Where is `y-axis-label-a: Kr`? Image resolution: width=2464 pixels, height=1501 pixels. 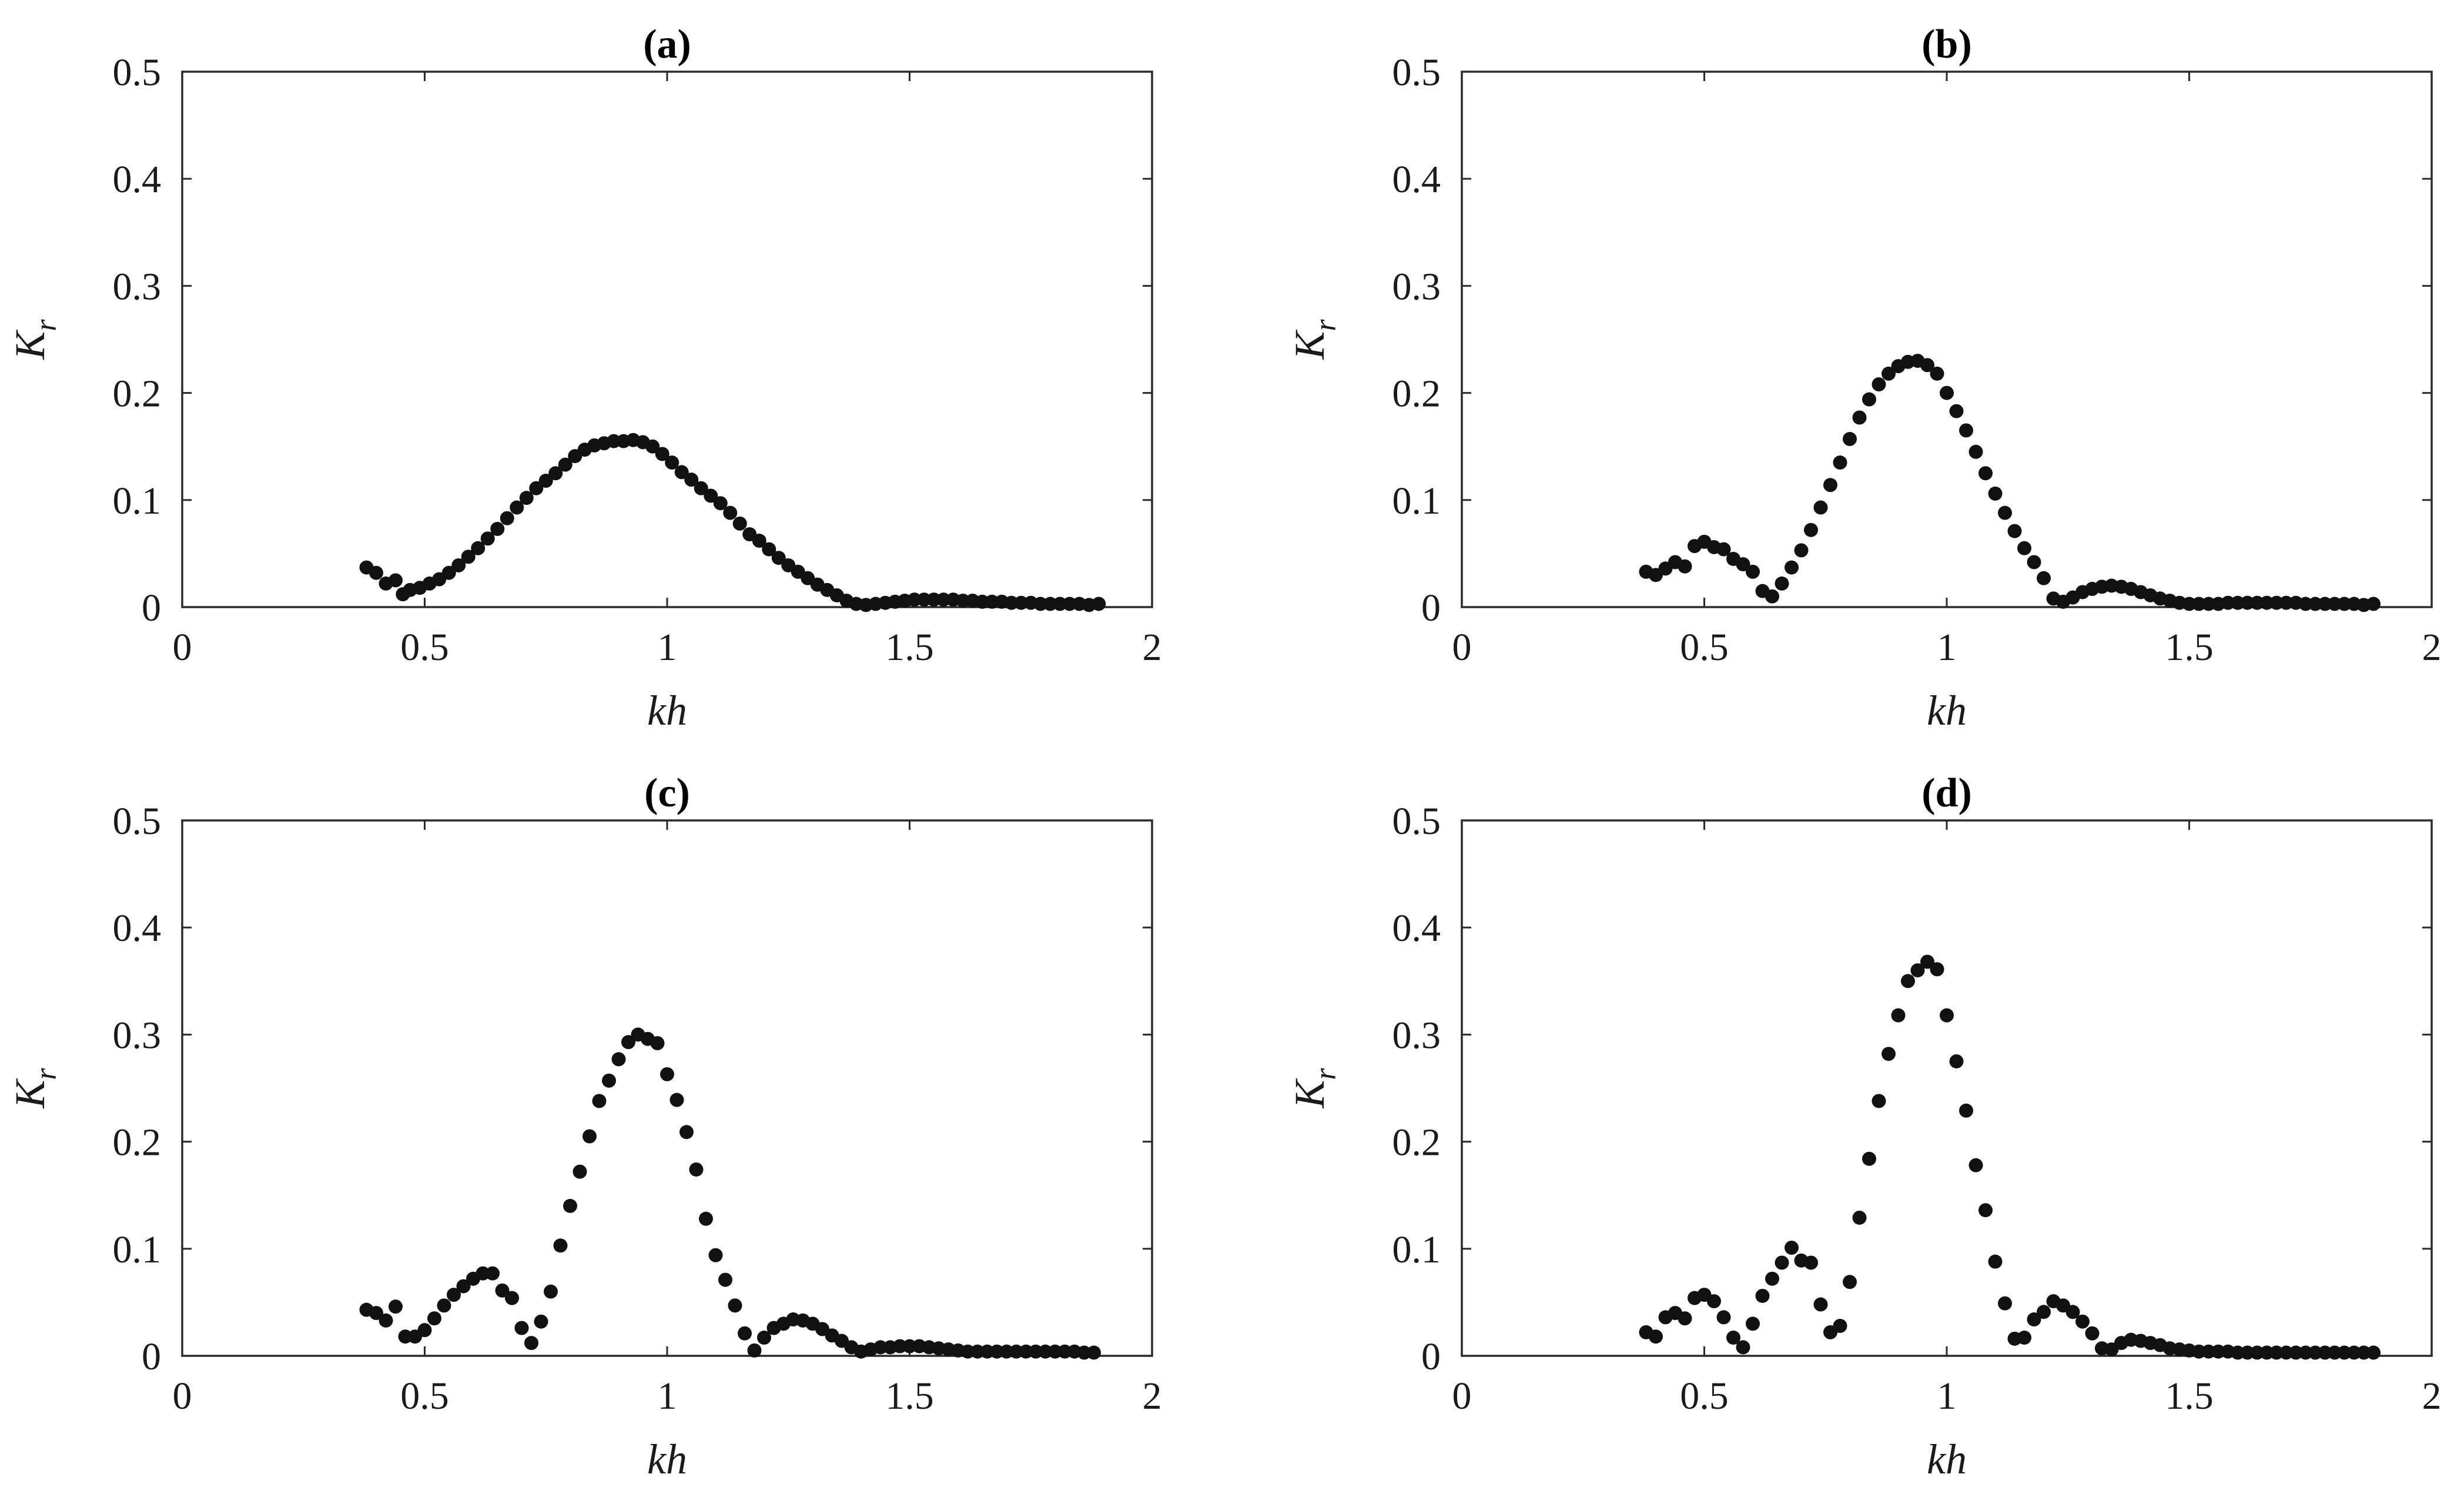 y-axis-label-a: Kr is located at coordinates (34, 339).